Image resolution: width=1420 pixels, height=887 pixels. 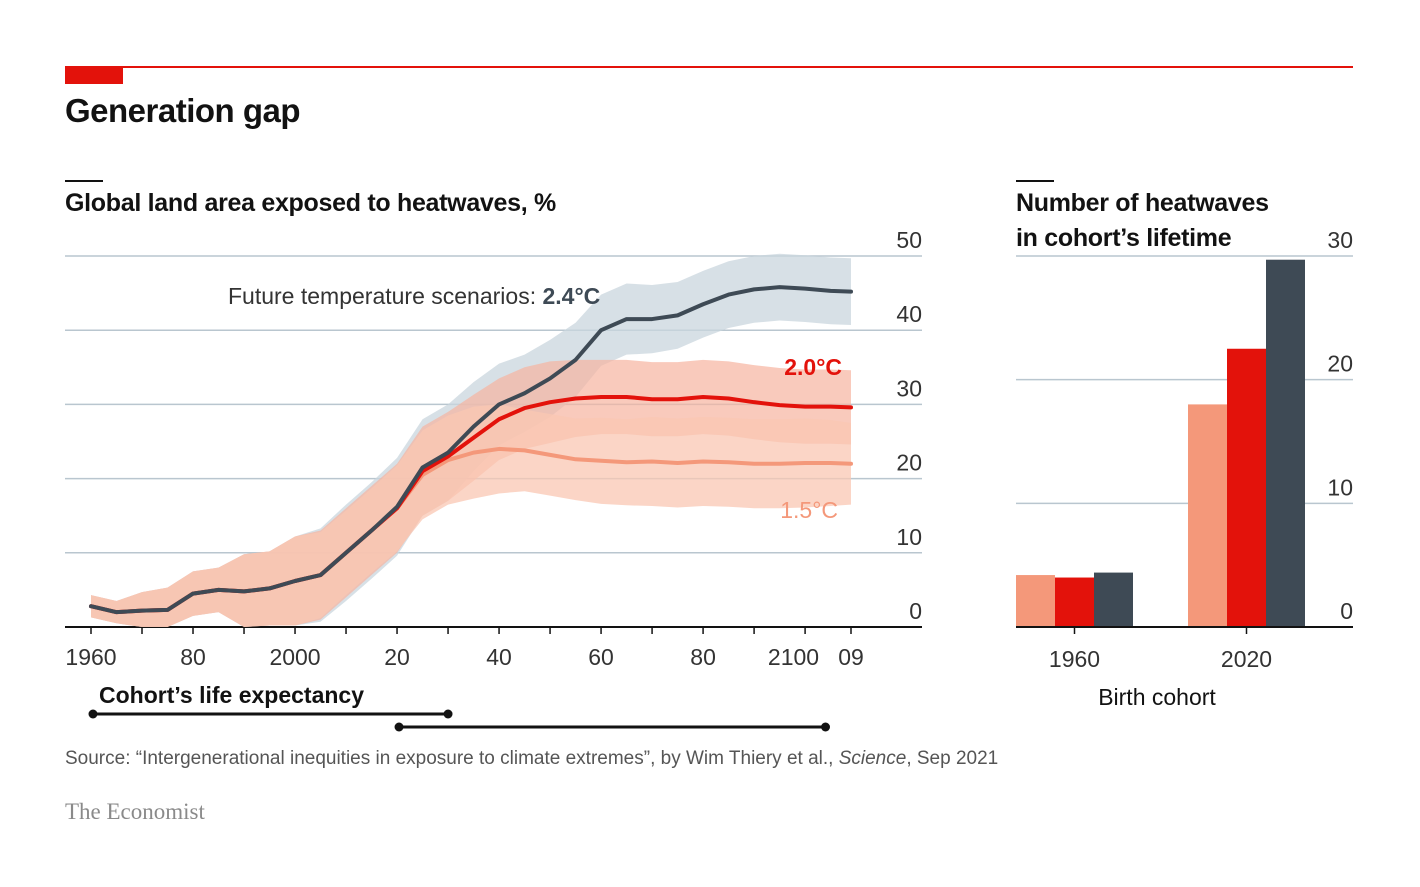 I want to click on bar-y-tick-label: 0, so click(x=1346, y=611).